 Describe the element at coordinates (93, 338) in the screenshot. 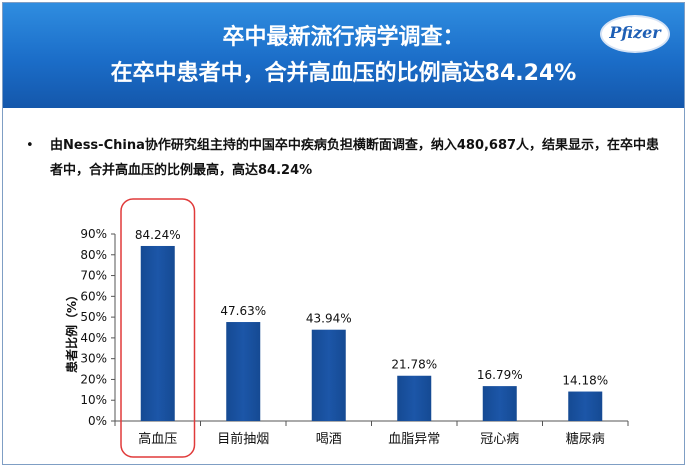

I see `y-tick-label: 40%` at that location.